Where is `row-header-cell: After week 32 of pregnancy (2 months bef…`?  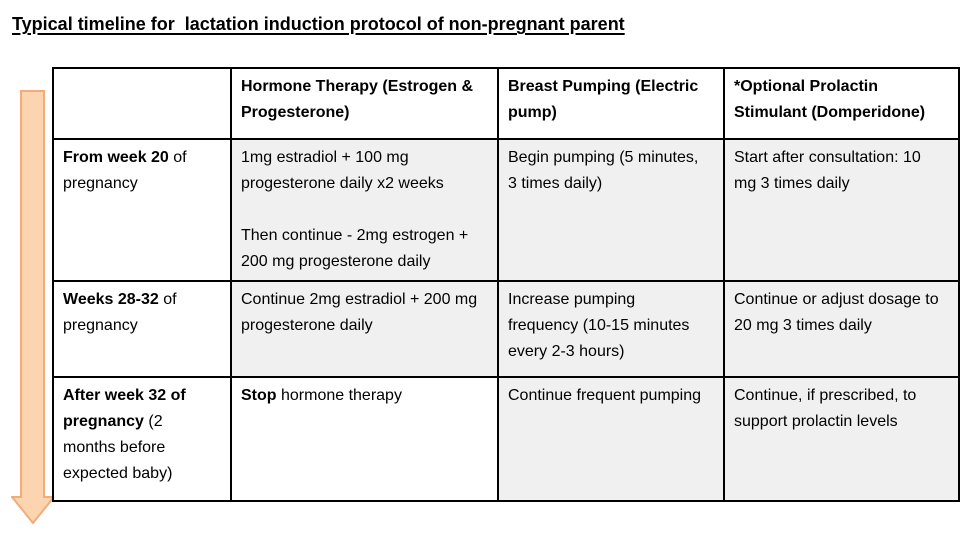 row-header-cell: After week 32 of pregnancy (2 months bef… is located at coordinates (142, 439).